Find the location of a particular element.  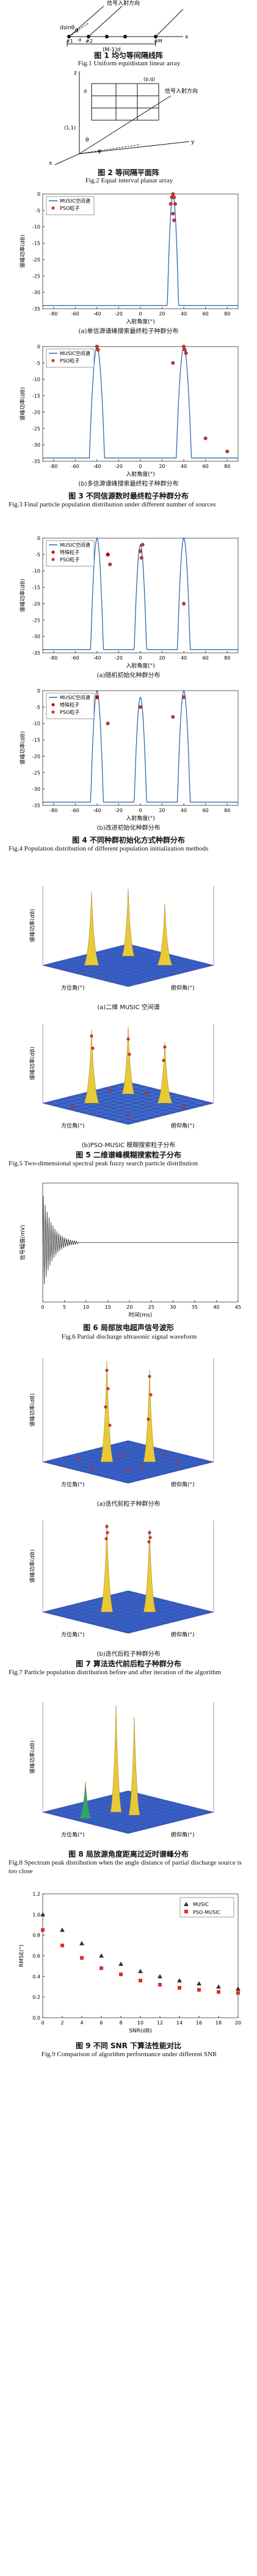

fig3-caption-zh: 图 3 不同信源数时最终粒子种群分布 is located at coordinates (128, 496).